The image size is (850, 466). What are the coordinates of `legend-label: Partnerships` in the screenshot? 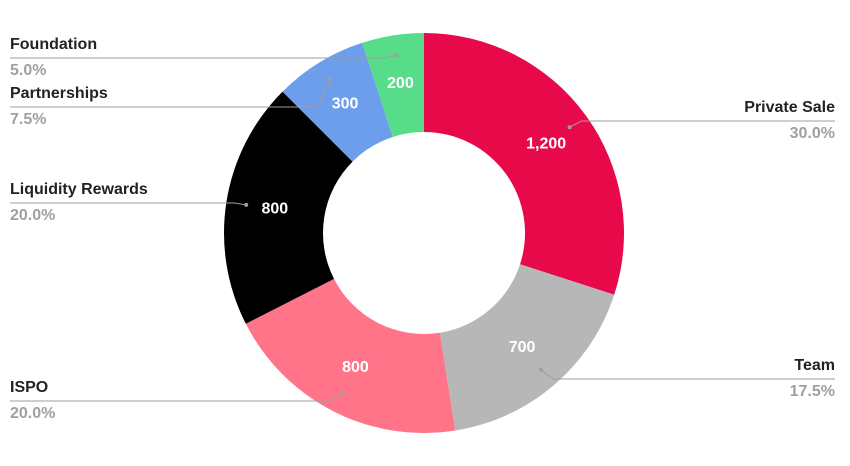 It's located at (59, 93).